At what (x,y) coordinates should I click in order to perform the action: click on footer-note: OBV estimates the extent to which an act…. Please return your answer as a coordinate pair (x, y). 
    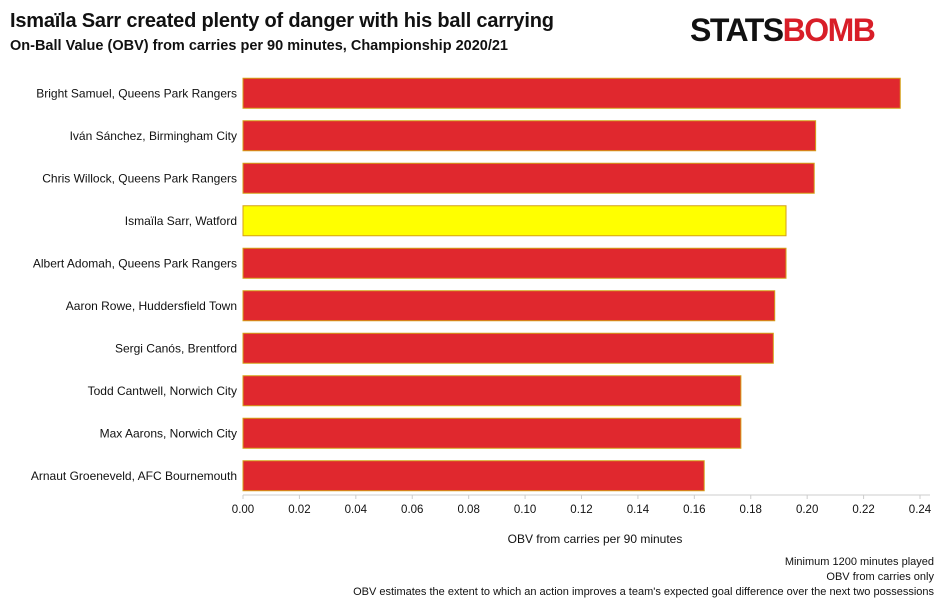
    Looking at the image, I should click on (643, 592).